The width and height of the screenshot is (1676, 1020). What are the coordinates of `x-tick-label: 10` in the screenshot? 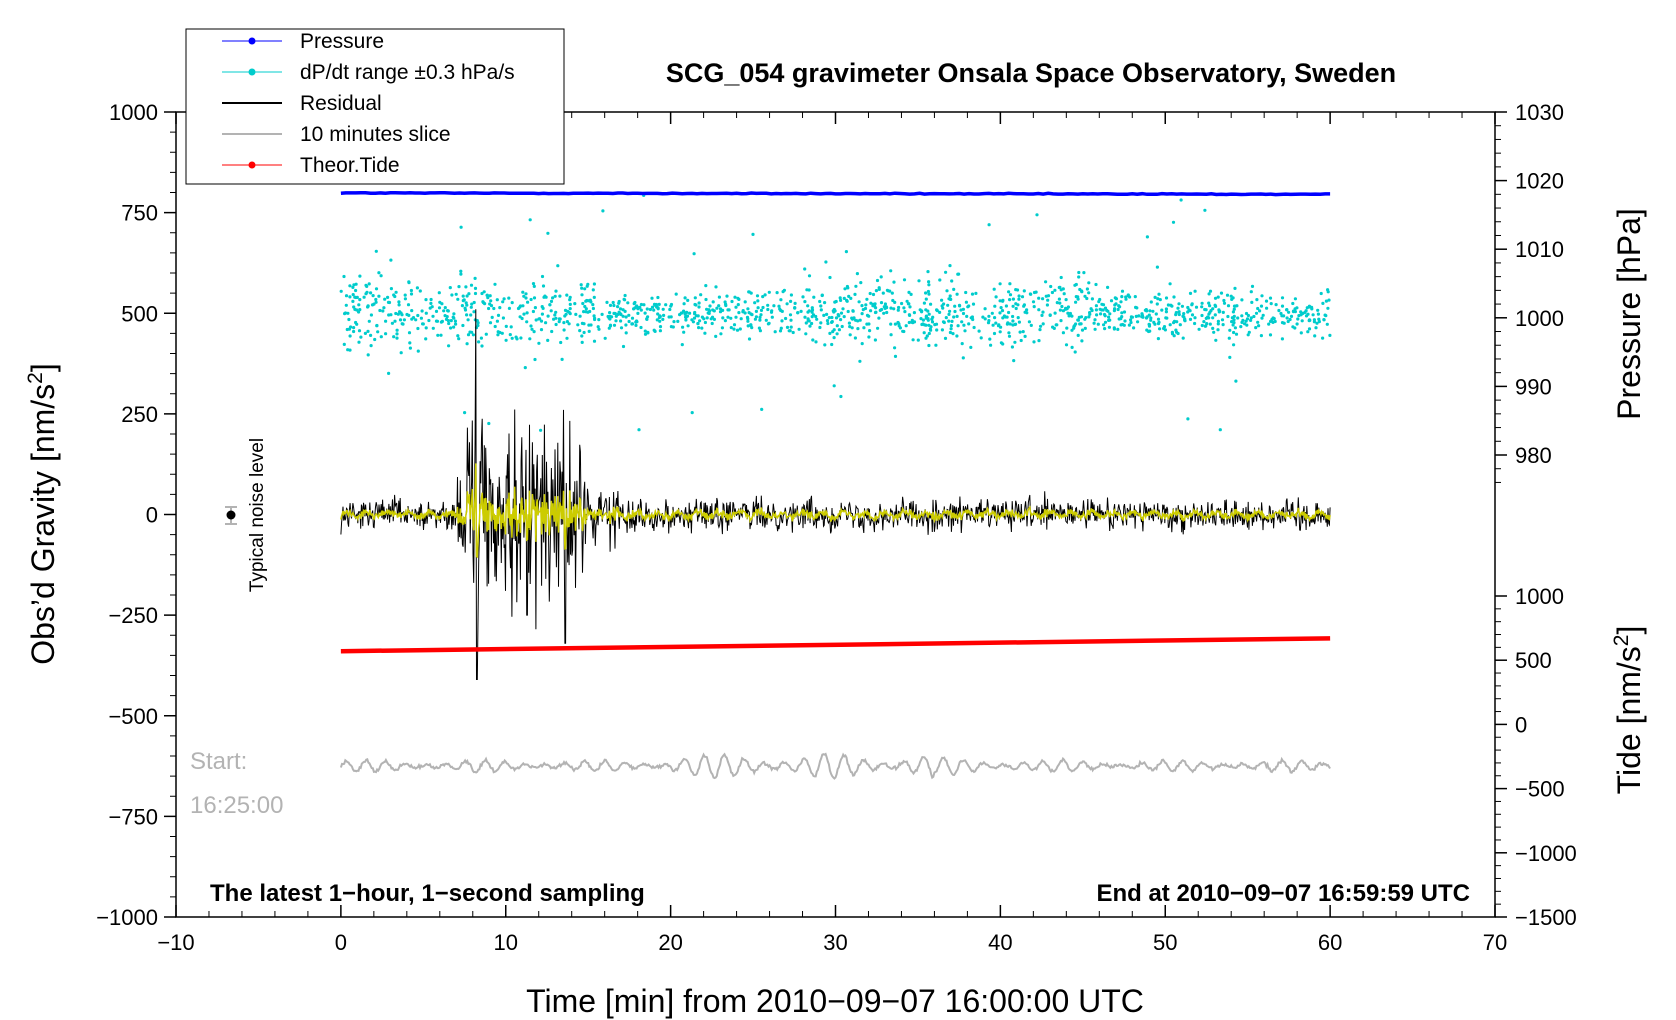 It's located at (506, 942).